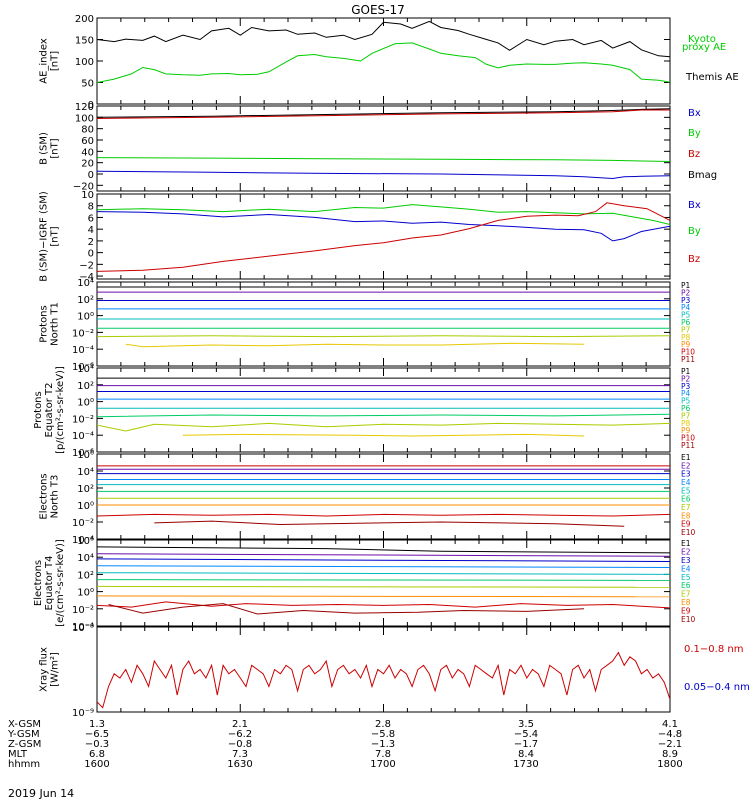  I want to click on y-tick-label: 50, so click(87, 84).